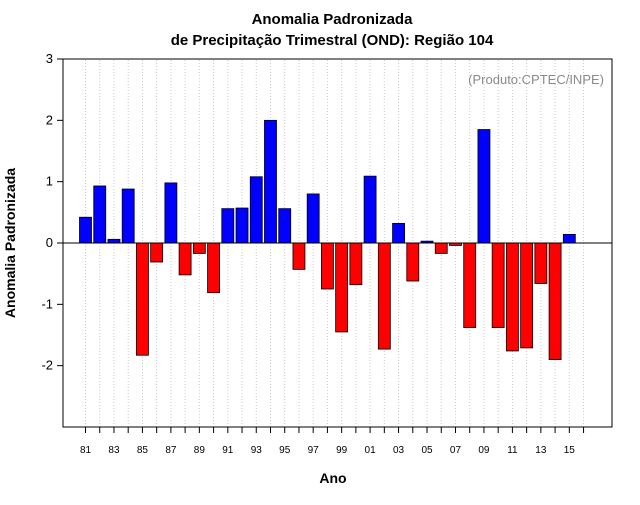  Describe the element at coordinates (342, 287) in the screenshot. I see `bar-1999` at that location.